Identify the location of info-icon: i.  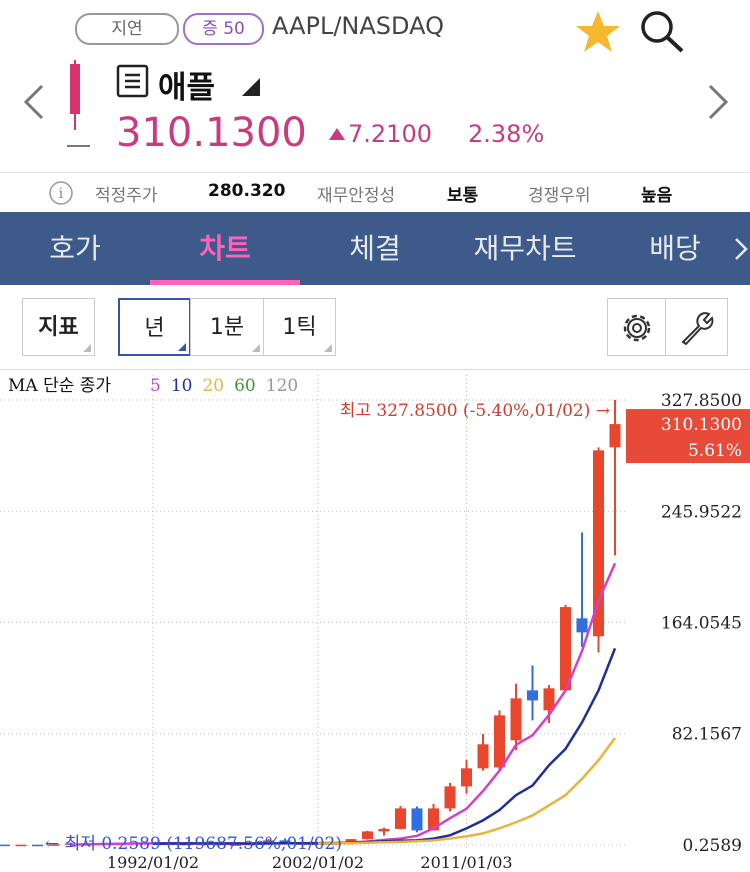
(61, 193).